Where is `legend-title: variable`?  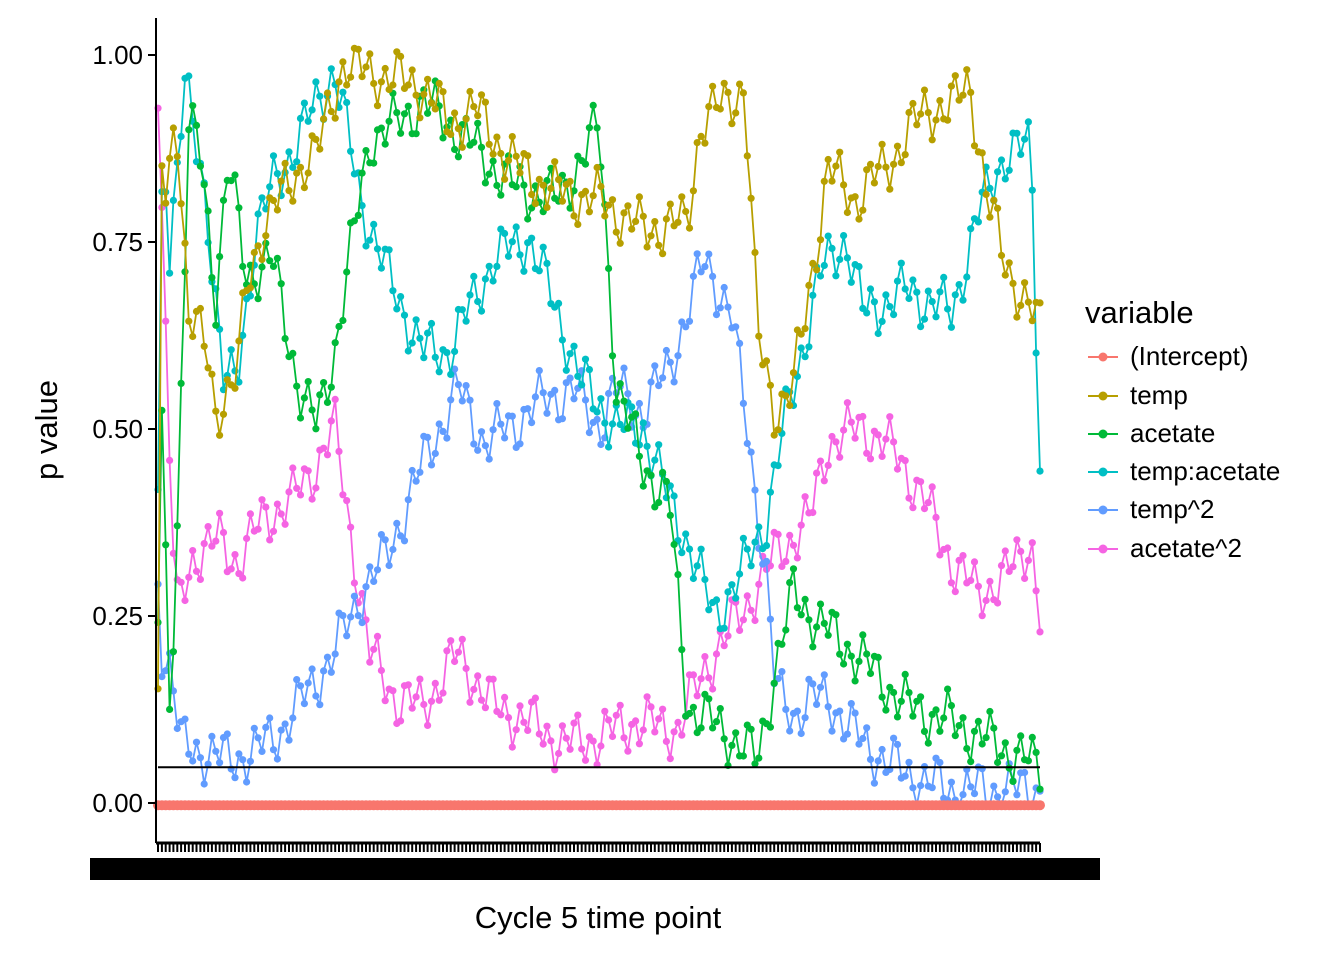
legend-title: variable is located at coordinates (1139, 312).